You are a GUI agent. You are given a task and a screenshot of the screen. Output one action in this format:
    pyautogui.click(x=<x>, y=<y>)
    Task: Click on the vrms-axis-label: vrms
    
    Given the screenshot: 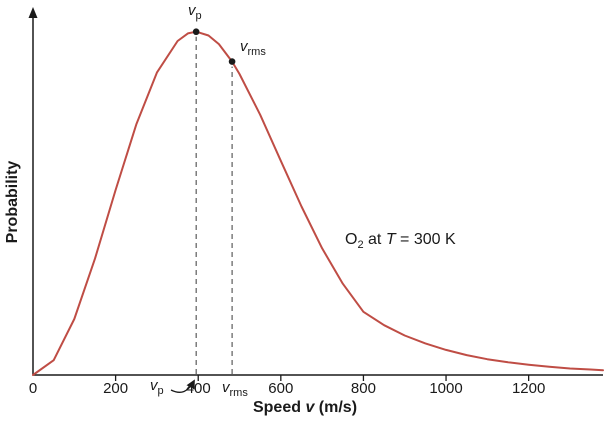 What is the action you would take?
    pyautogui.click(x=235, y=389)
    